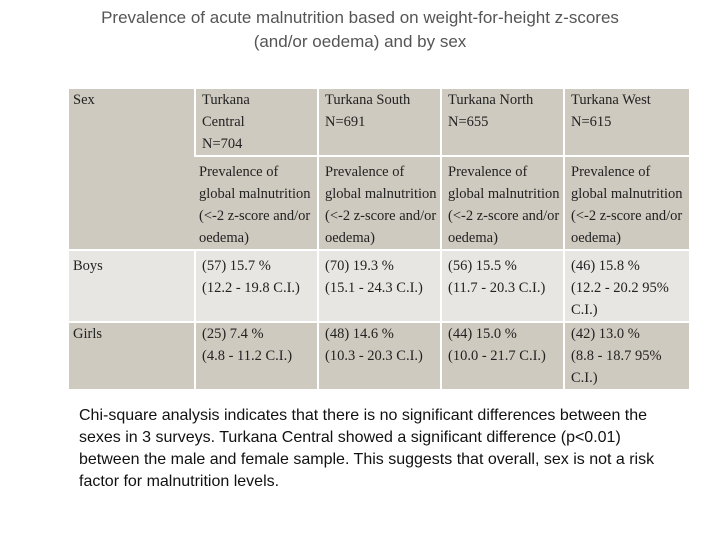  I want to click on header-label: Turkana, so click(226, 100).